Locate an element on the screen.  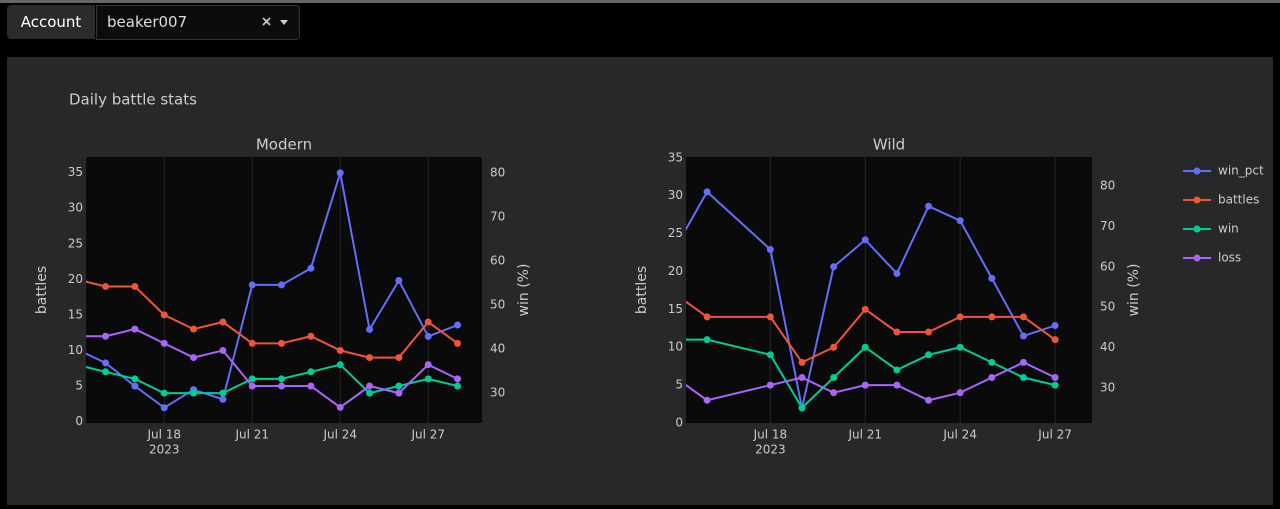
x-tick-sublabel: 2023 is located at coordinates (164, 450).